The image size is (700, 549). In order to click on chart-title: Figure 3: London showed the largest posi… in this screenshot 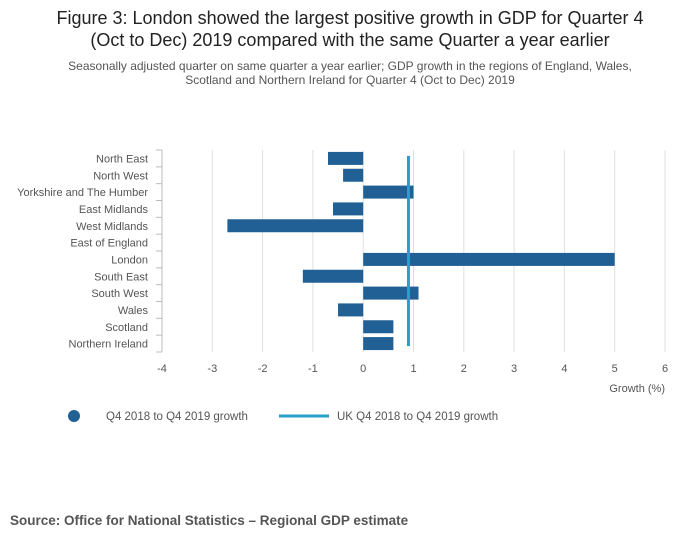, I will do `click(350, 29)`.